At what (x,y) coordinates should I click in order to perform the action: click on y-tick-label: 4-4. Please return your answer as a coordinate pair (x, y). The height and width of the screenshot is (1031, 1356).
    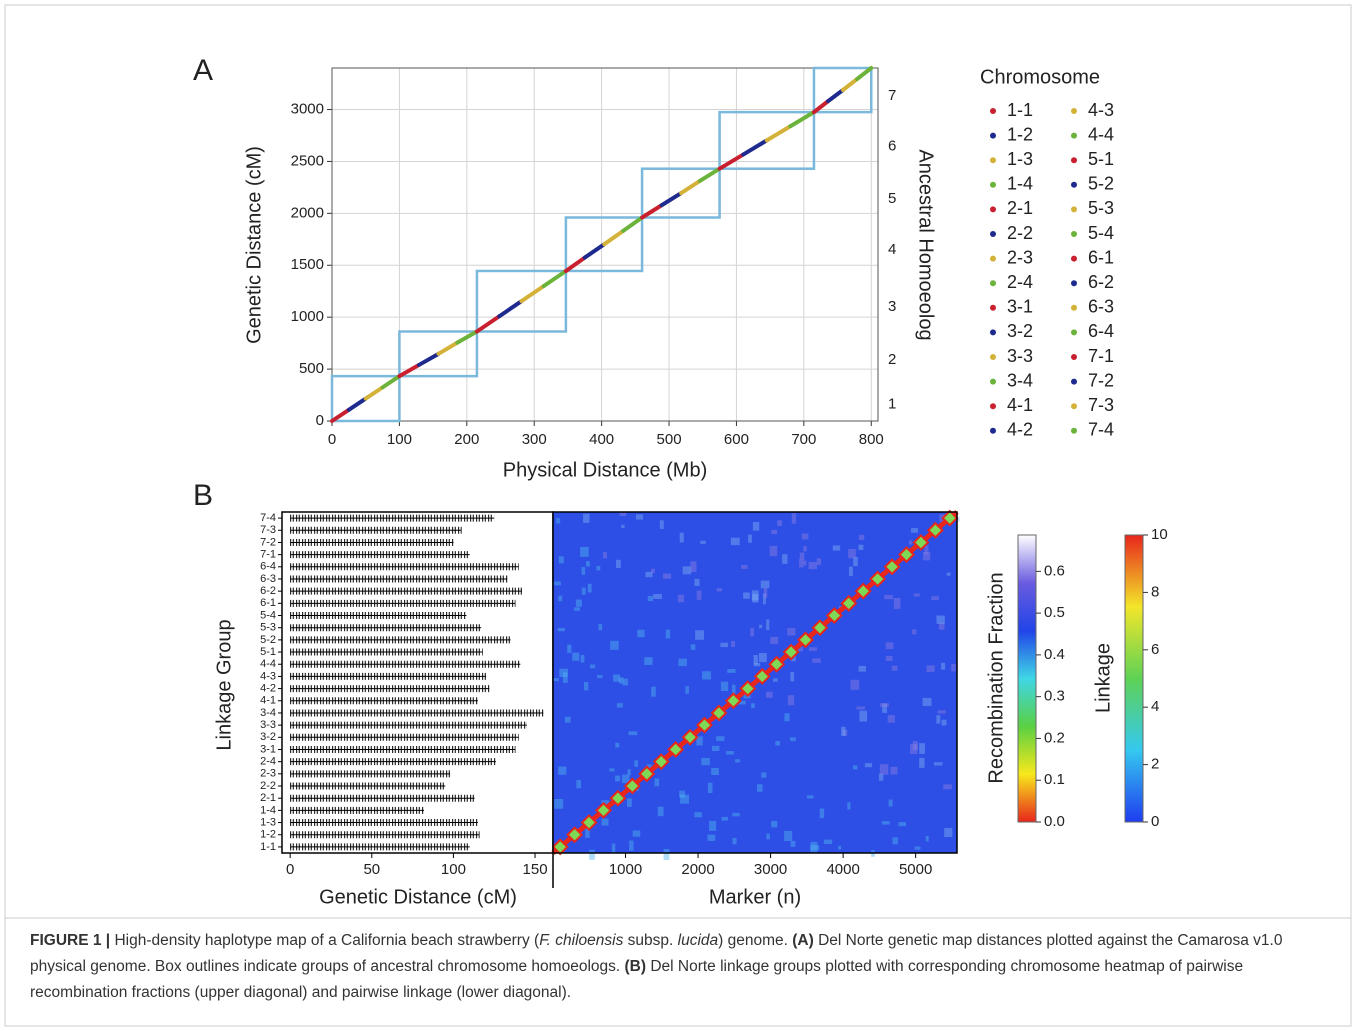
    Looking at the image, I should click on (268, 664).